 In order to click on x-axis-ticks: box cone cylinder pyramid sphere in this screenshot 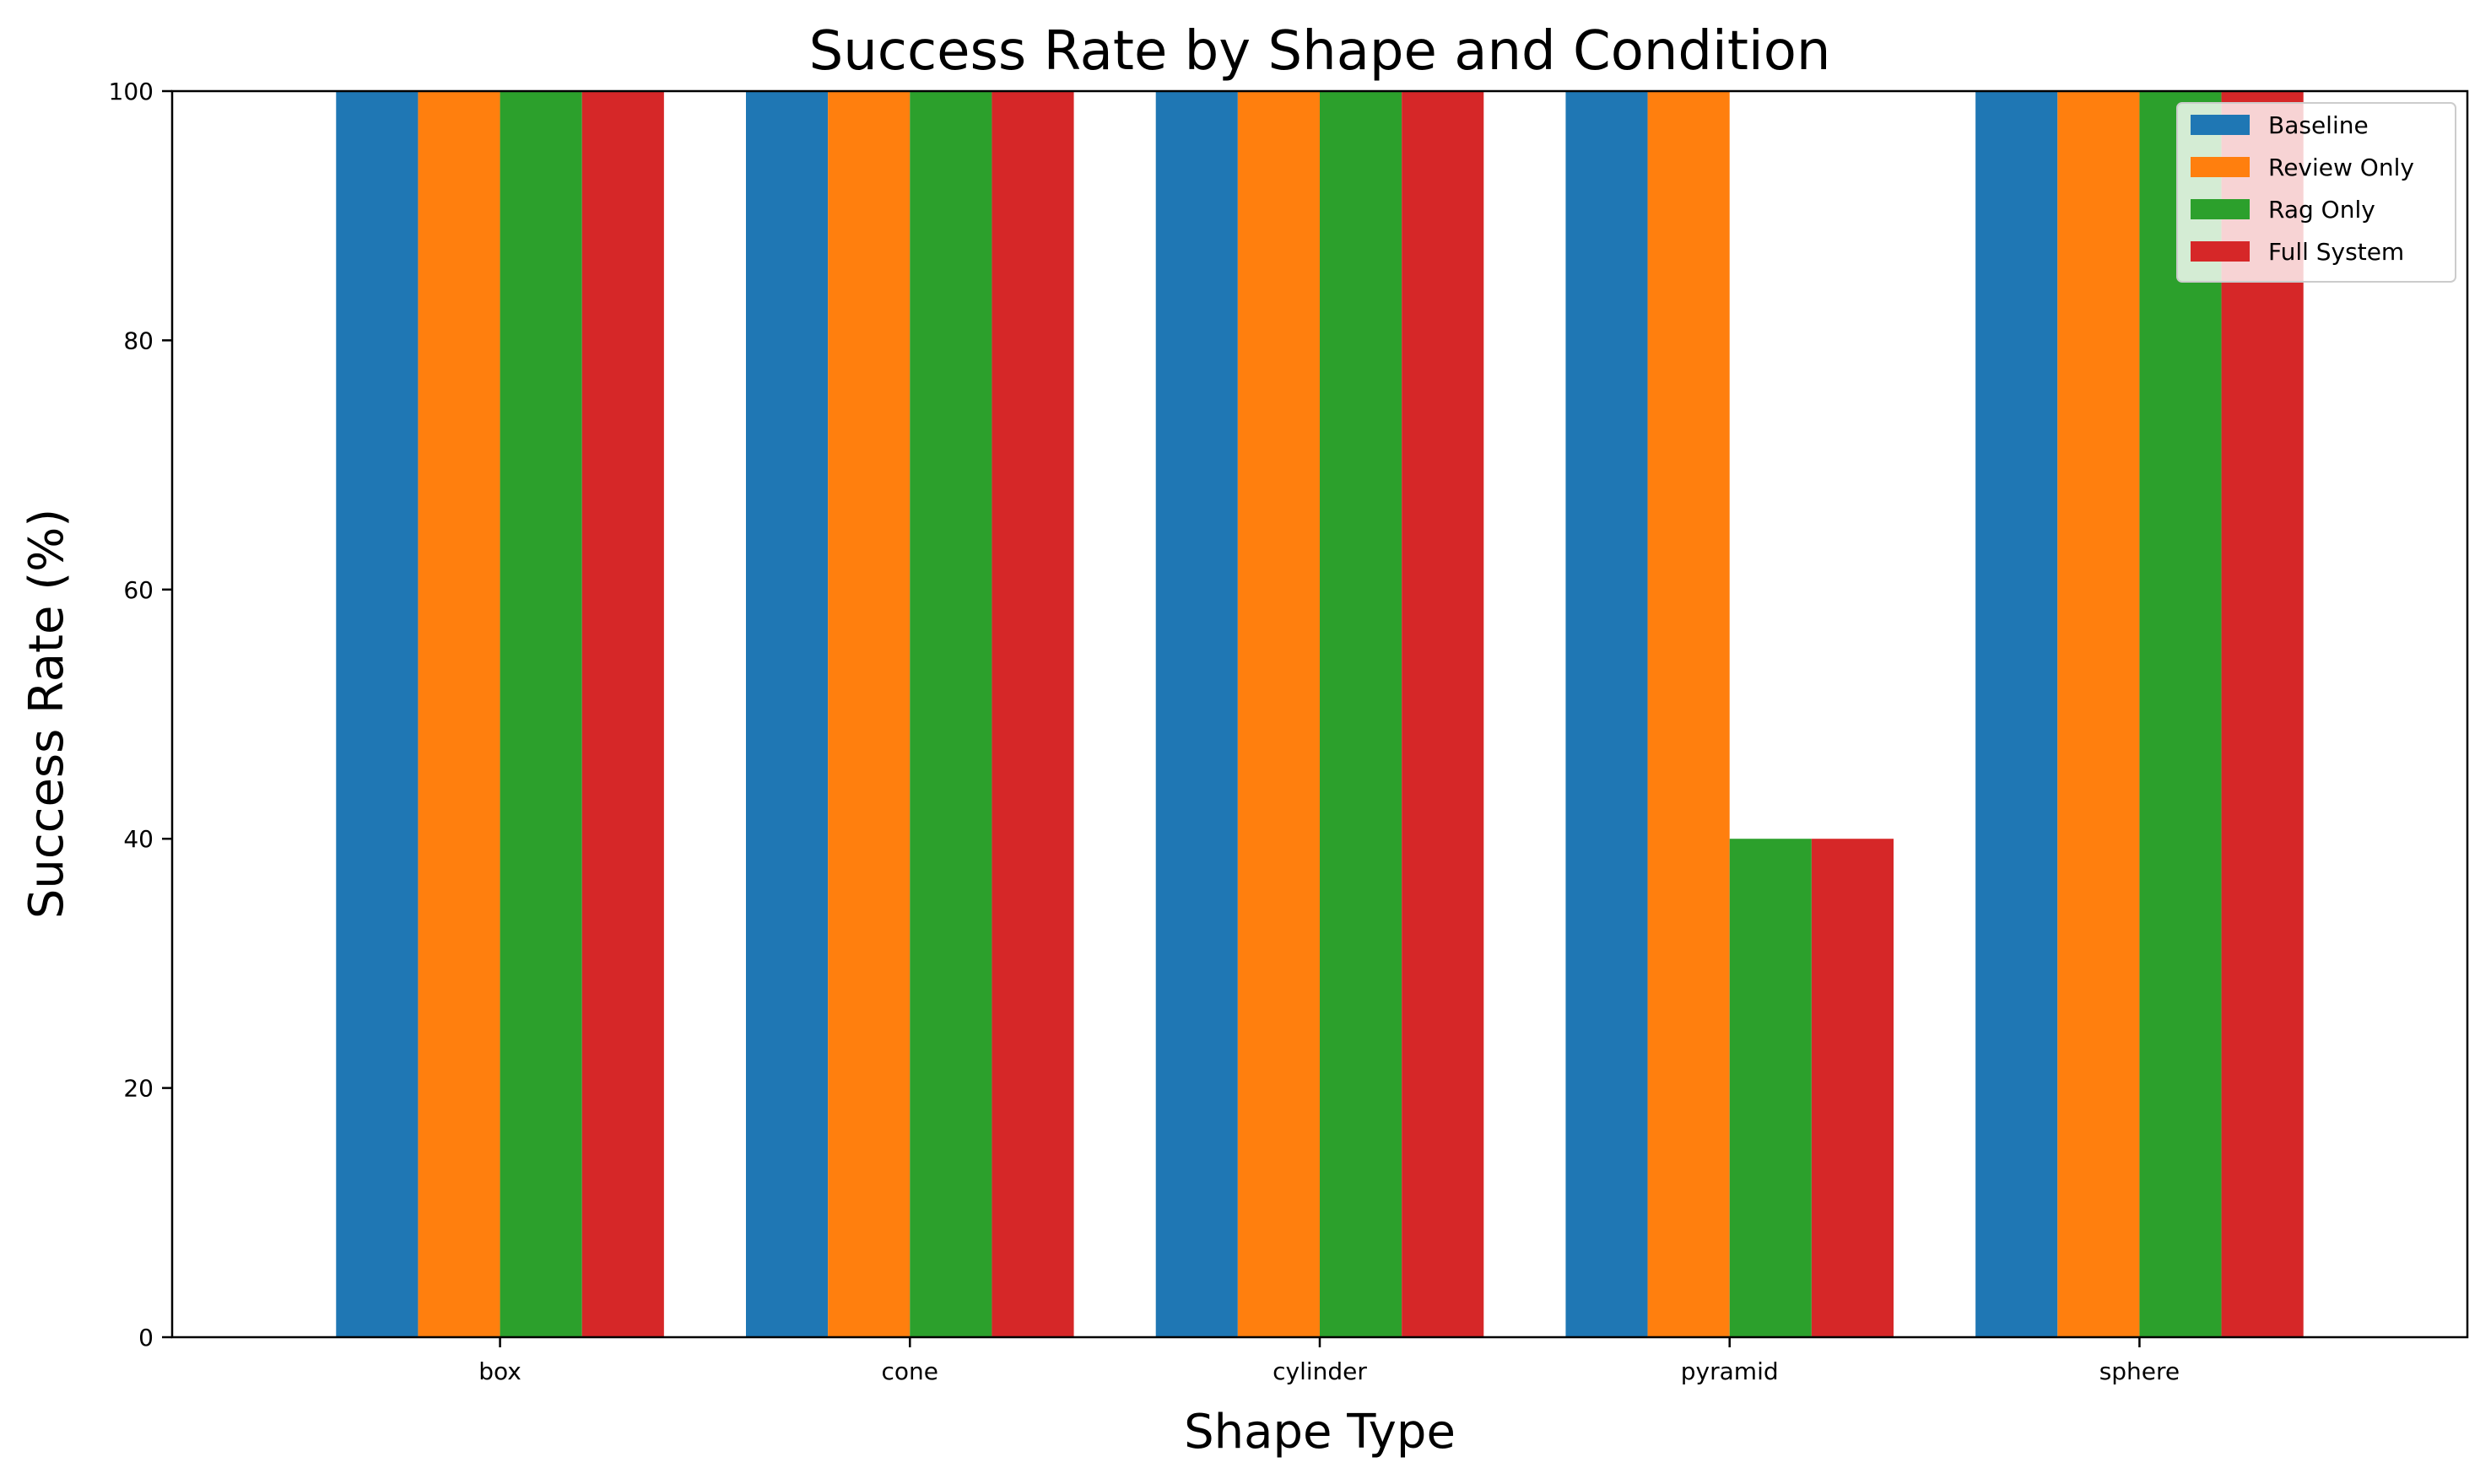, I will do `click(1329, 1361)`.